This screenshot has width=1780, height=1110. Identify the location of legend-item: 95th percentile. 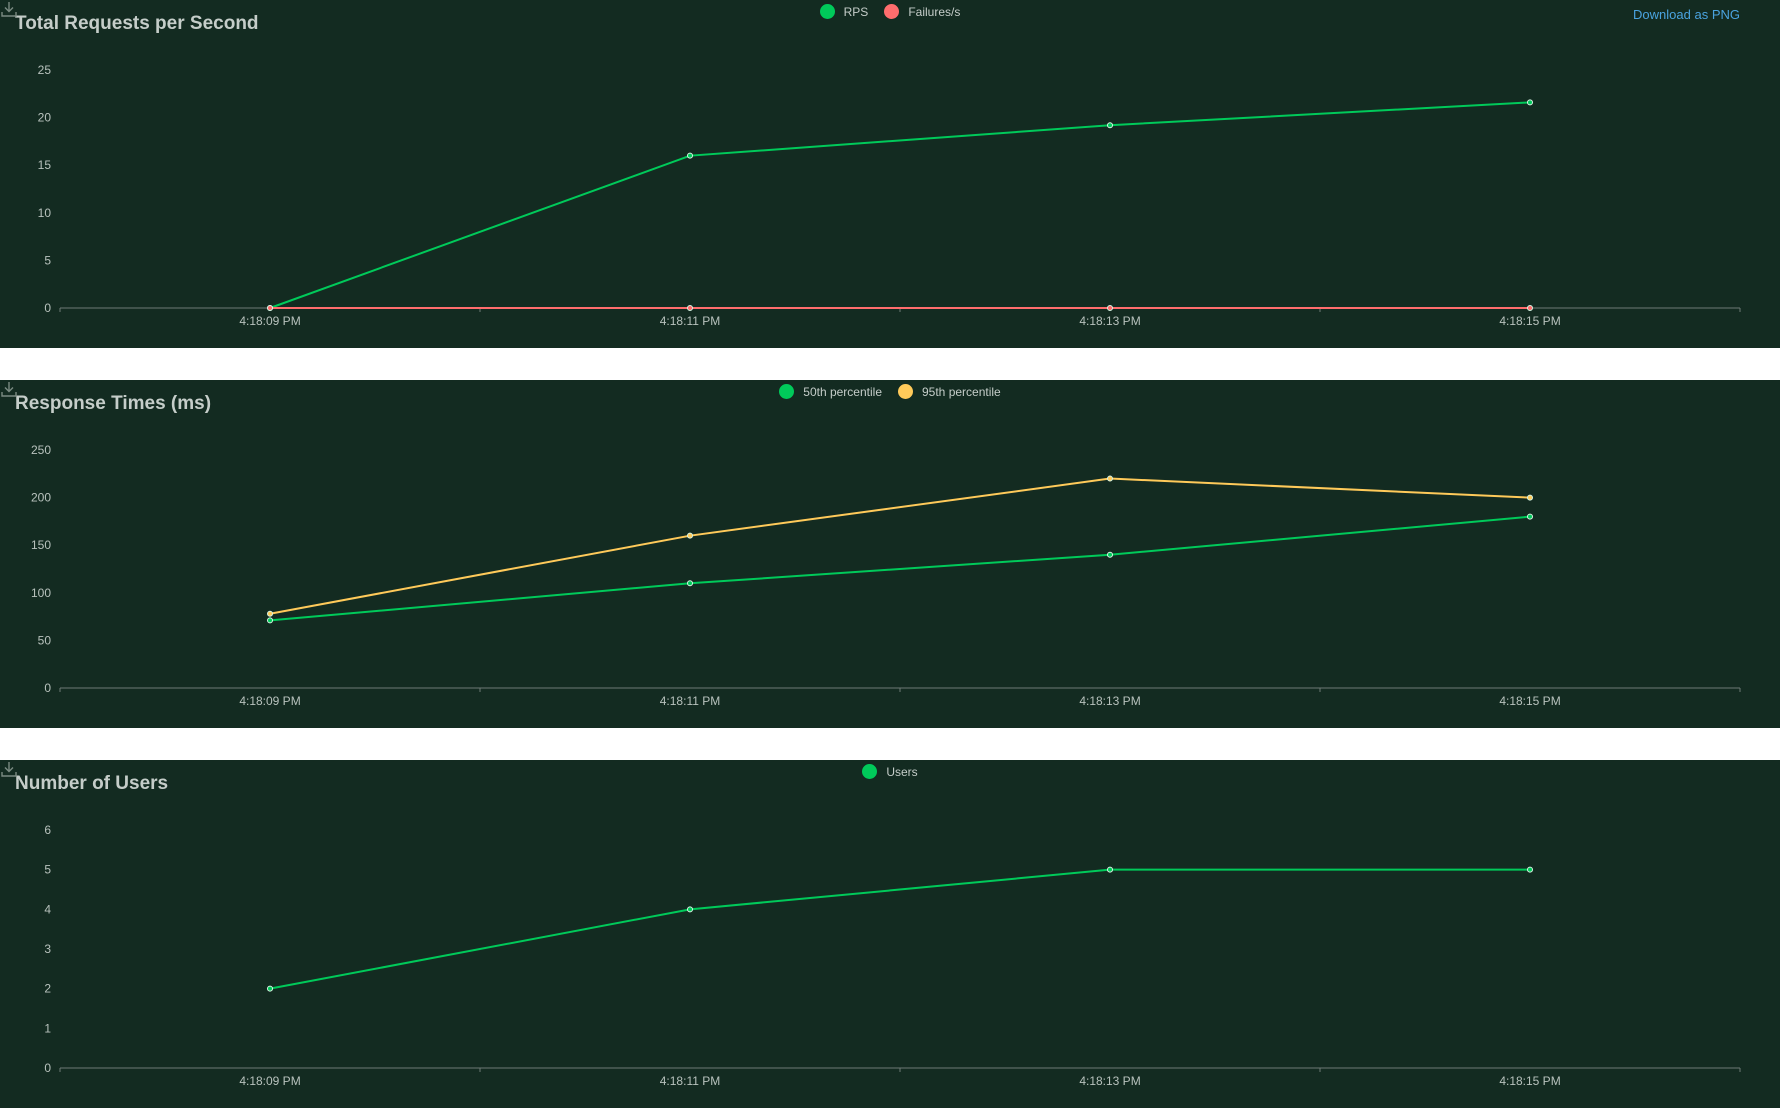
(949, 391).